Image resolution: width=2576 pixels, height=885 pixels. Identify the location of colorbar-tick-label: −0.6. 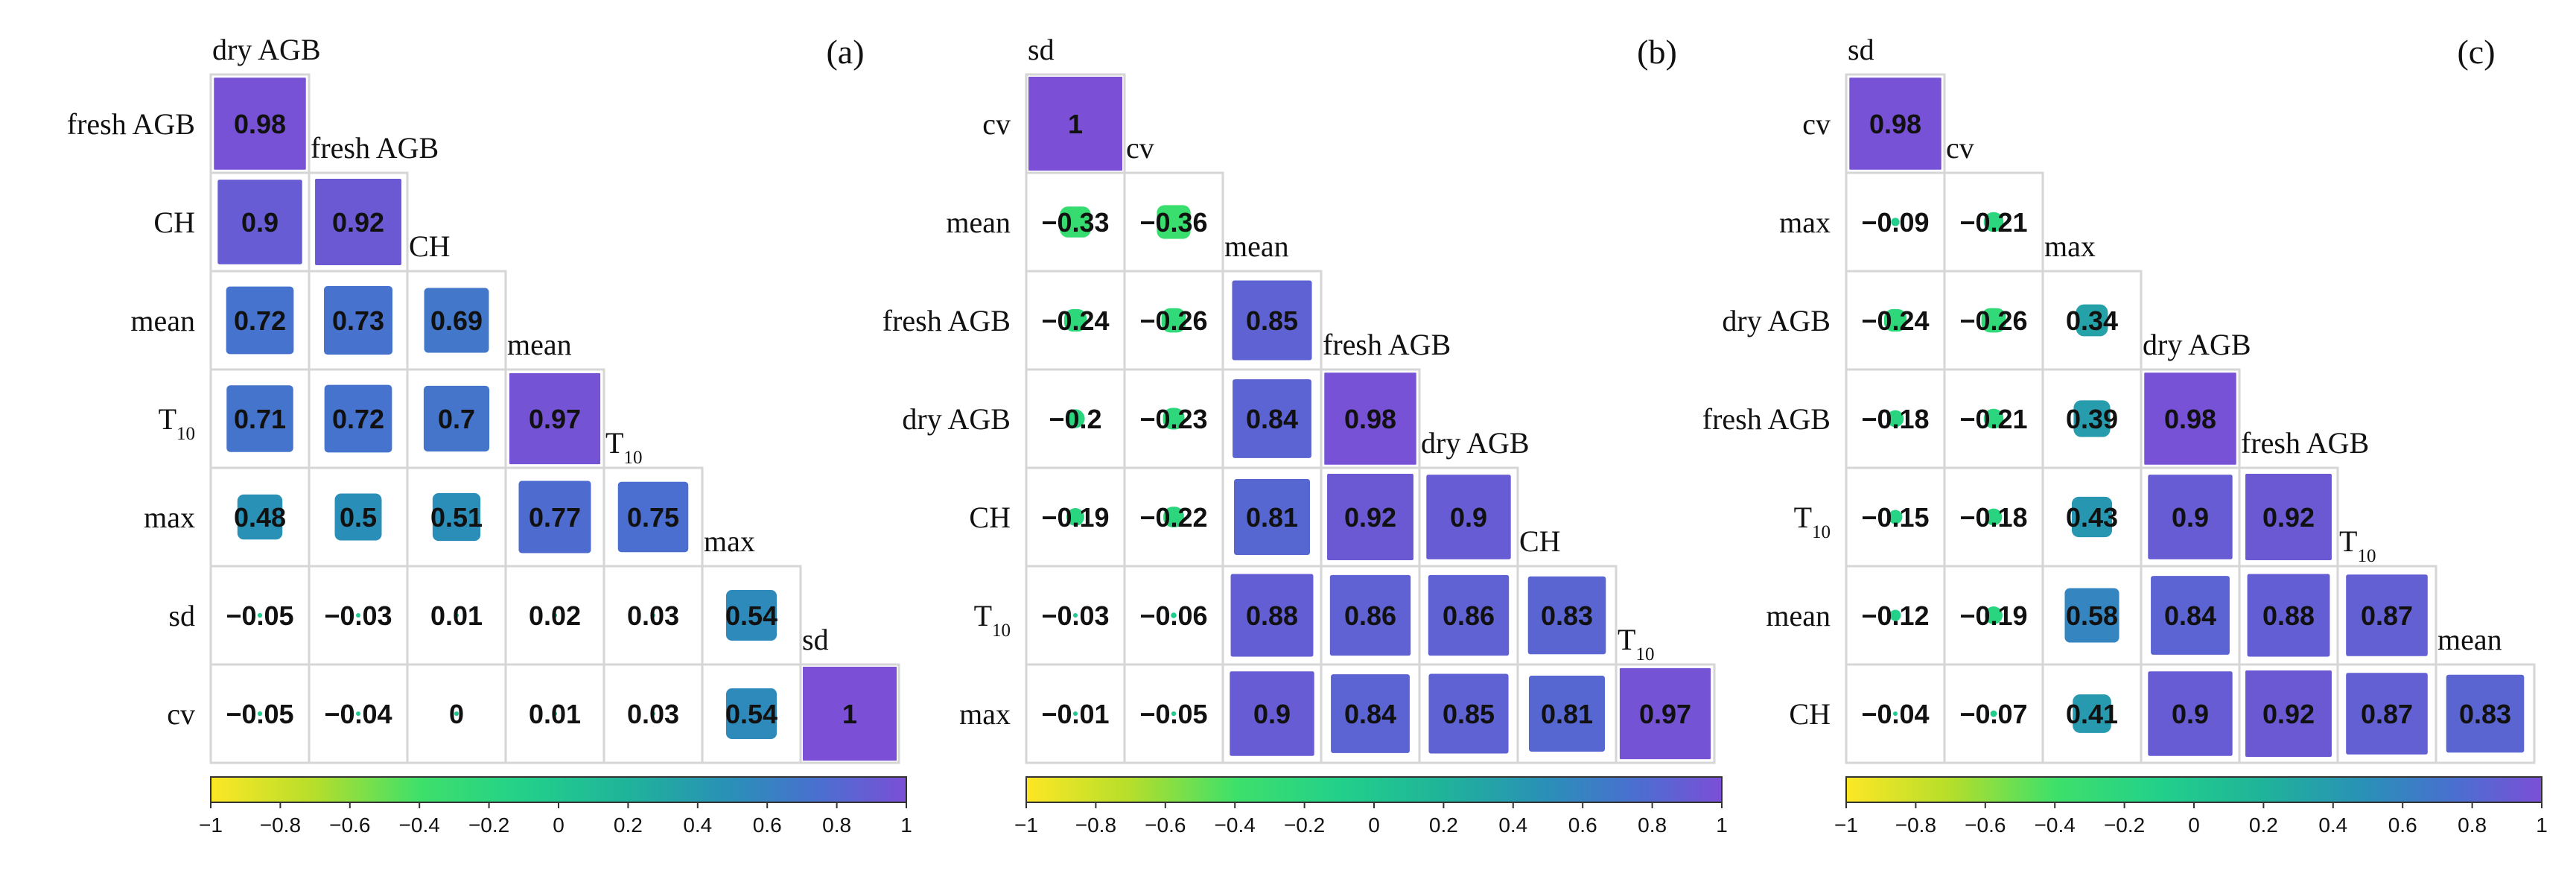
(349, 825).